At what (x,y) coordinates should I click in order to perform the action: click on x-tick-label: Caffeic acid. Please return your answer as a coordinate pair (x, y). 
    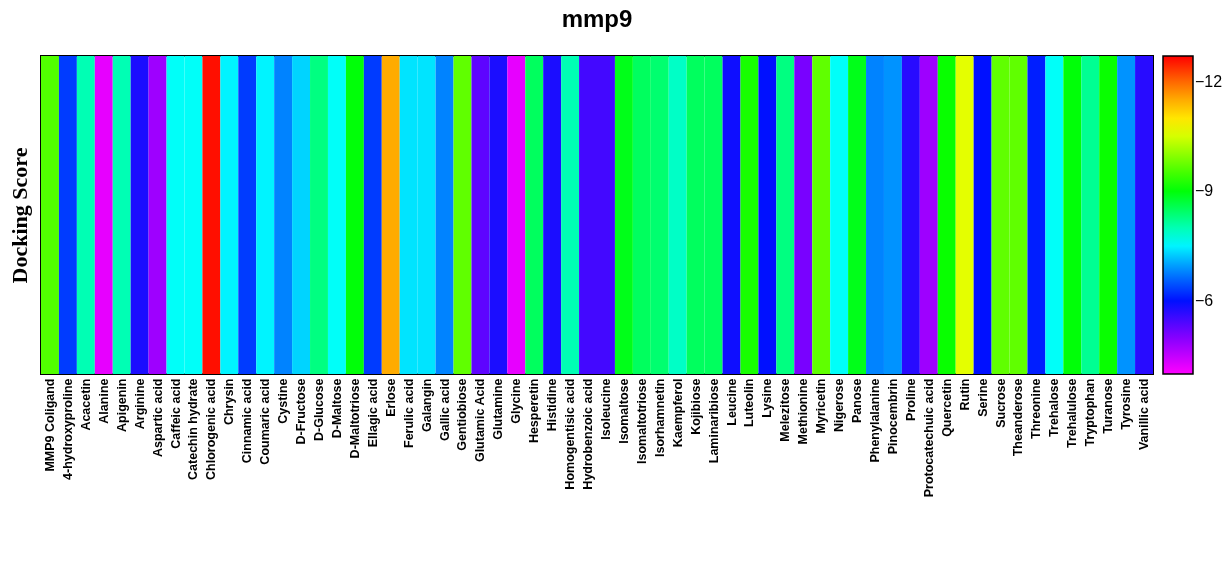
    Looking at the image, I should click on (175, 413).